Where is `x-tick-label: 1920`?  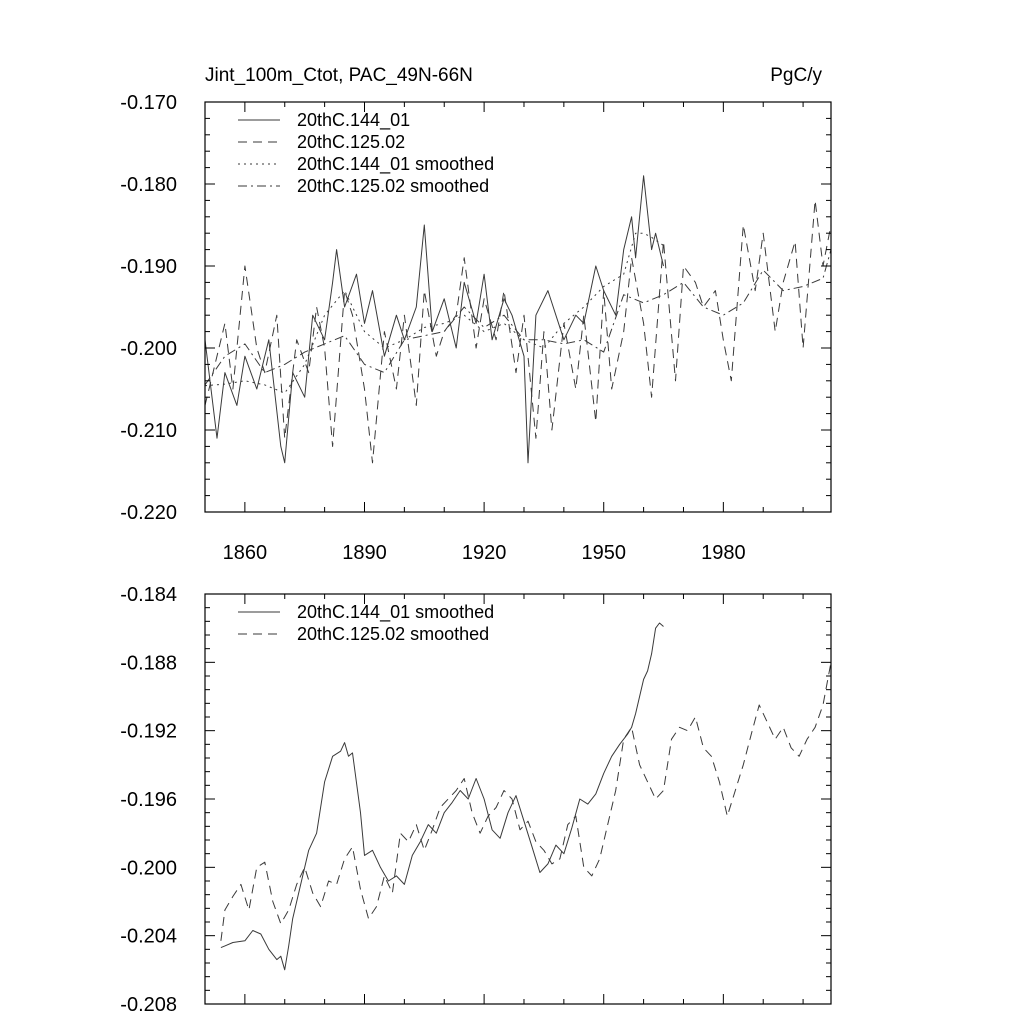 x-tick-label: 1920 is located at coordinates (484, 553).